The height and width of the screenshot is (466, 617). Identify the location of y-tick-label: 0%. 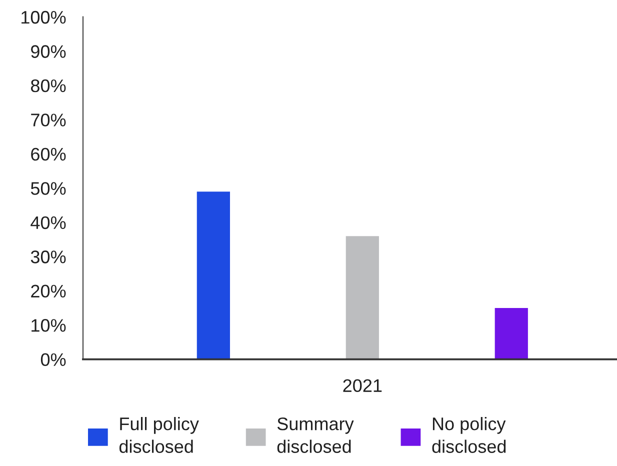
(53, 359).